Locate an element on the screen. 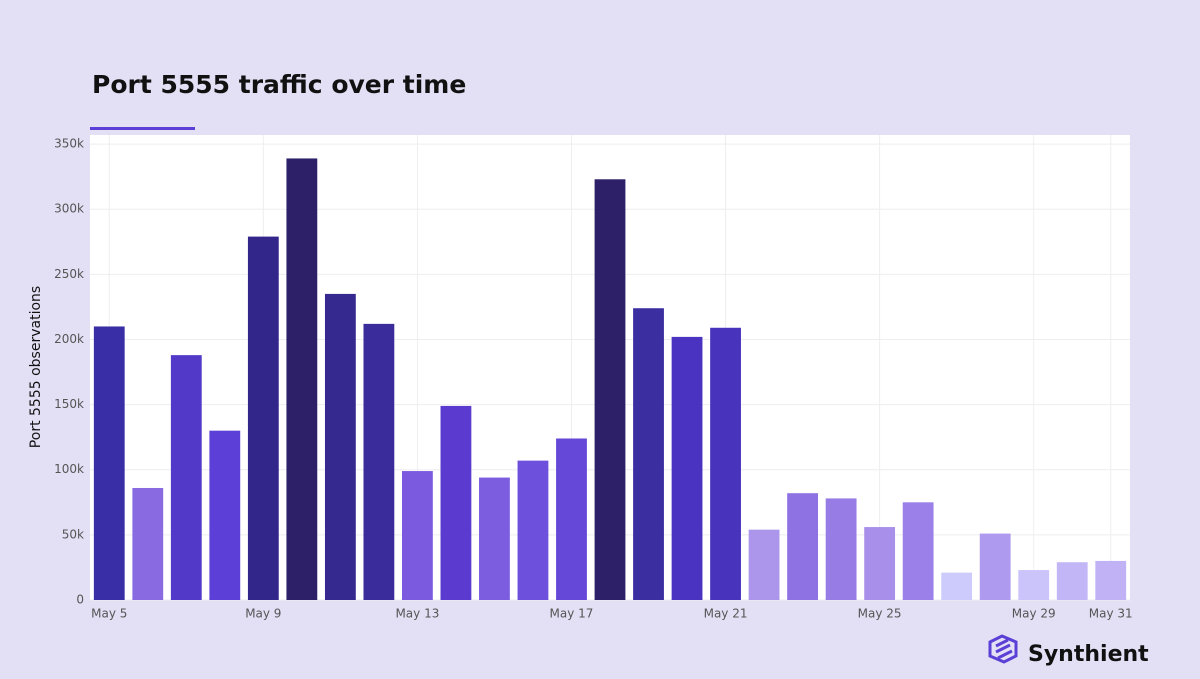  x-tick-label: May 13 is located at coordinates (417, 614).